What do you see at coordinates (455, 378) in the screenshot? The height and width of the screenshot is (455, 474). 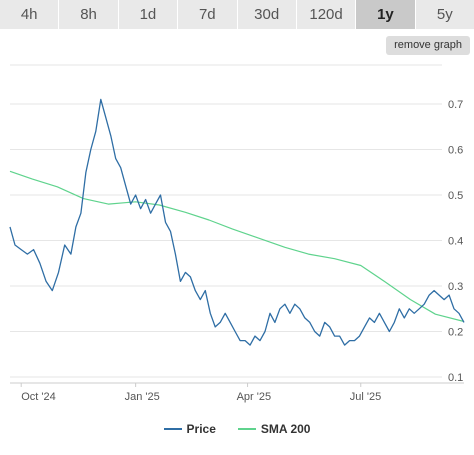 I see `y-tick-label: 0.1` at bounding box center [455, 378].